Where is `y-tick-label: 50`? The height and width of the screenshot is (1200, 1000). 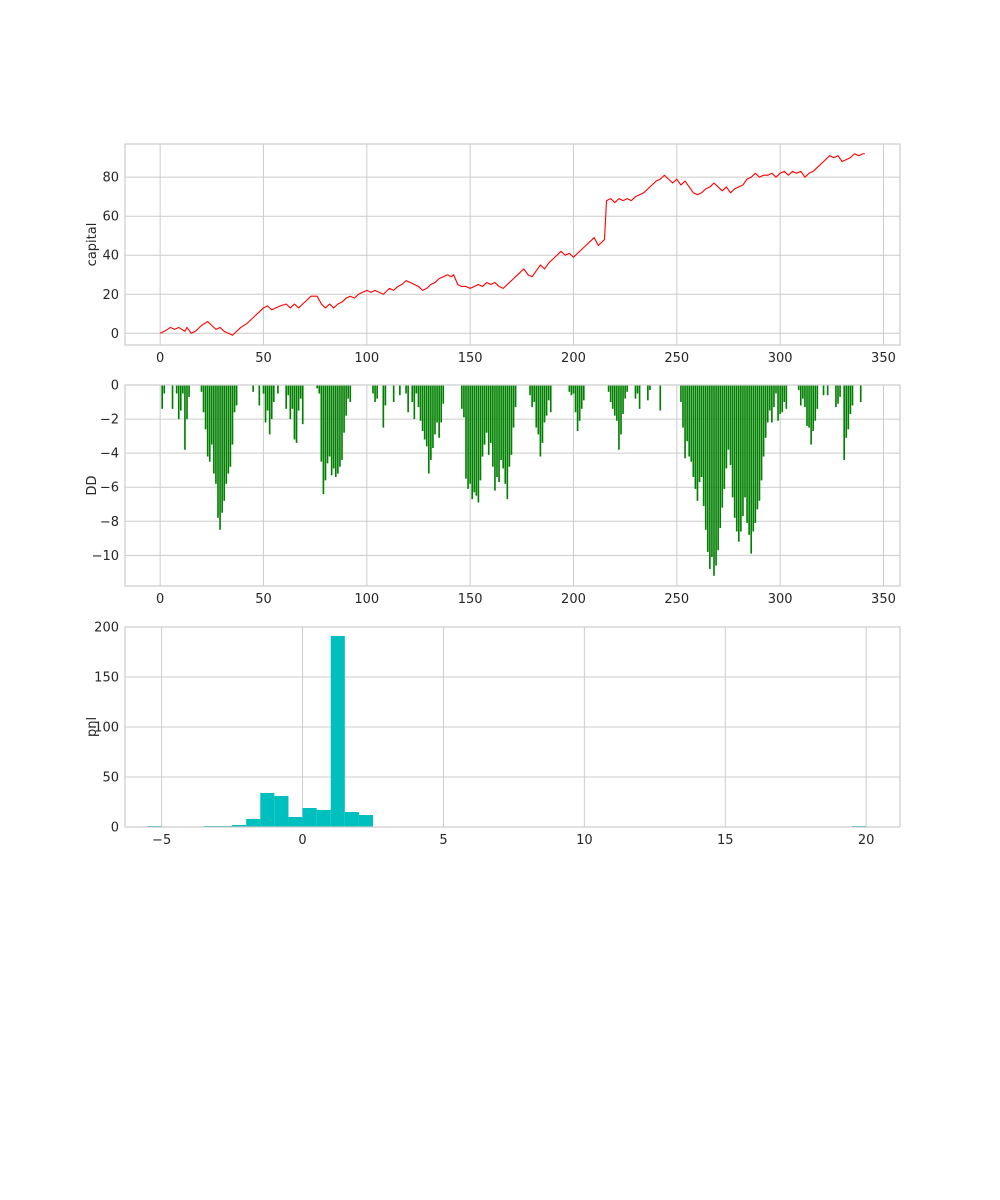 y-tick-label: 50 is located at coordinates (110, 778).